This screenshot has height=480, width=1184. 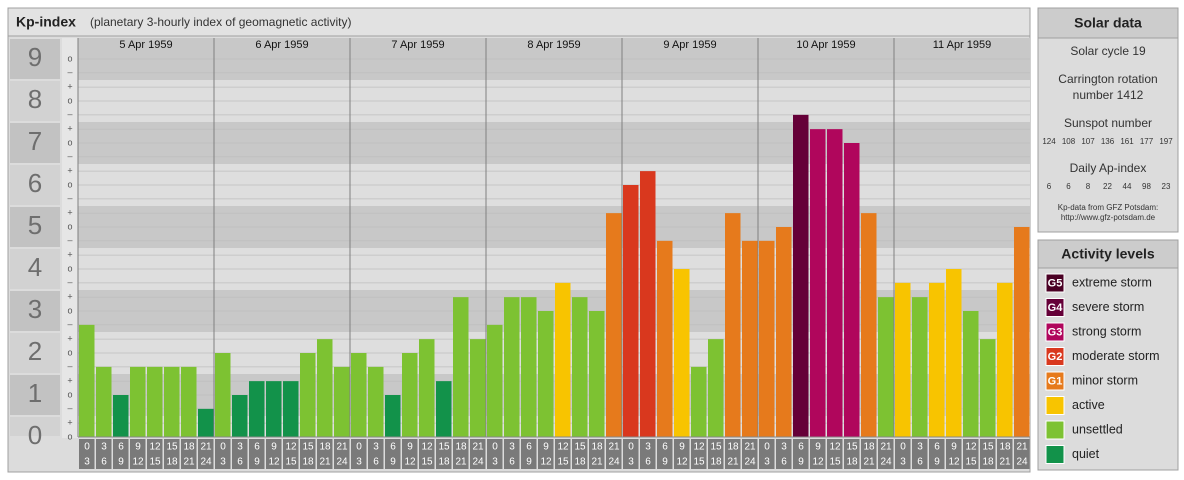 What do you see at coordinates (69, 129) in the screenshot?
I see `y-minor-label: +` at bounding box center [69, 129].